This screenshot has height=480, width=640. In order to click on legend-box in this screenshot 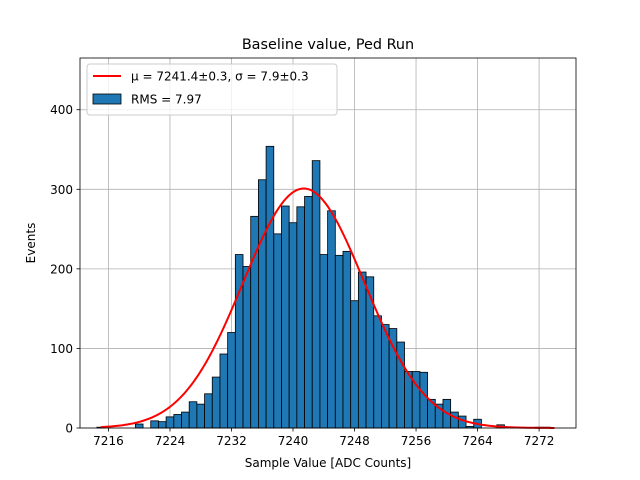, I will do `click(212, 89)`.